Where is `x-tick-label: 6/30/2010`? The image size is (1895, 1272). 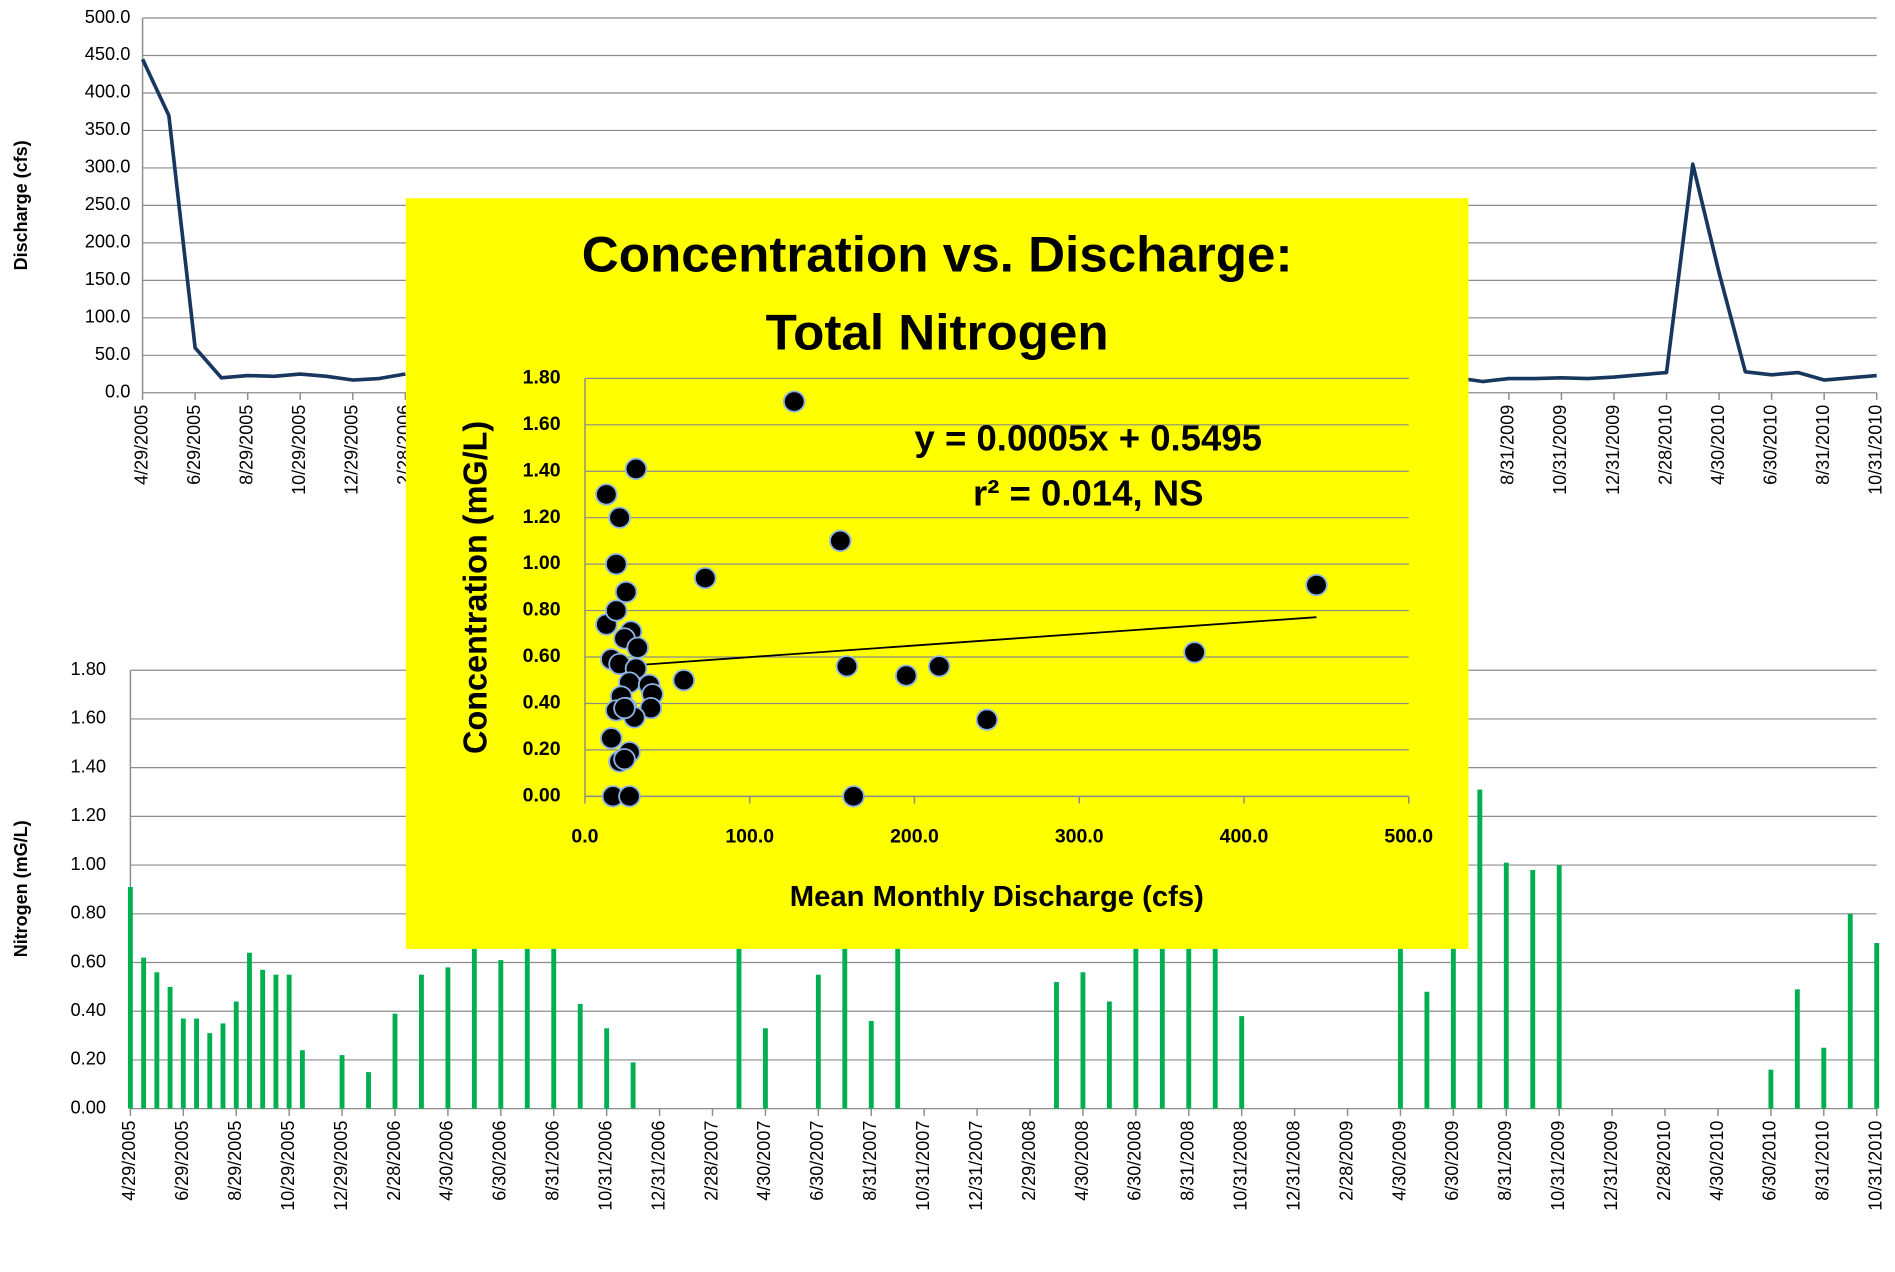 x-tick-label: 6/30/2010 is located at coordinates (1770, 445).